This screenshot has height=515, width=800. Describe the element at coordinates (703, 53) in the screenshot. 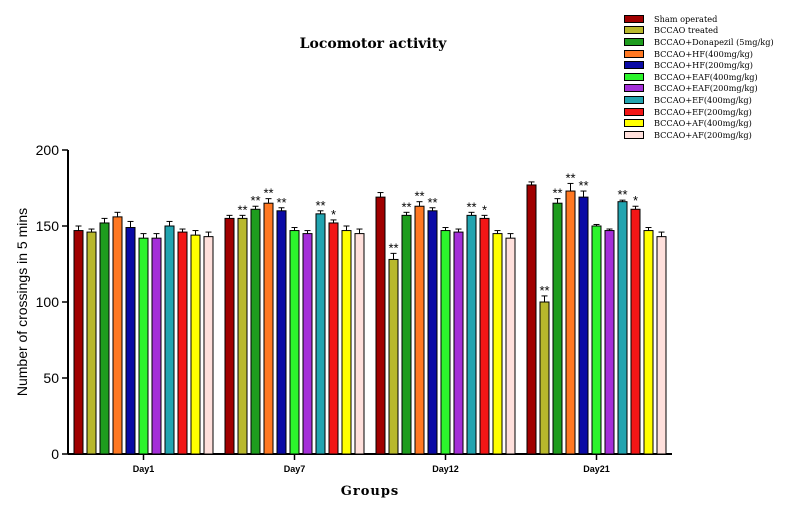

I see `legend-label: BCCAO+HF(400mg/kg)` at that location.